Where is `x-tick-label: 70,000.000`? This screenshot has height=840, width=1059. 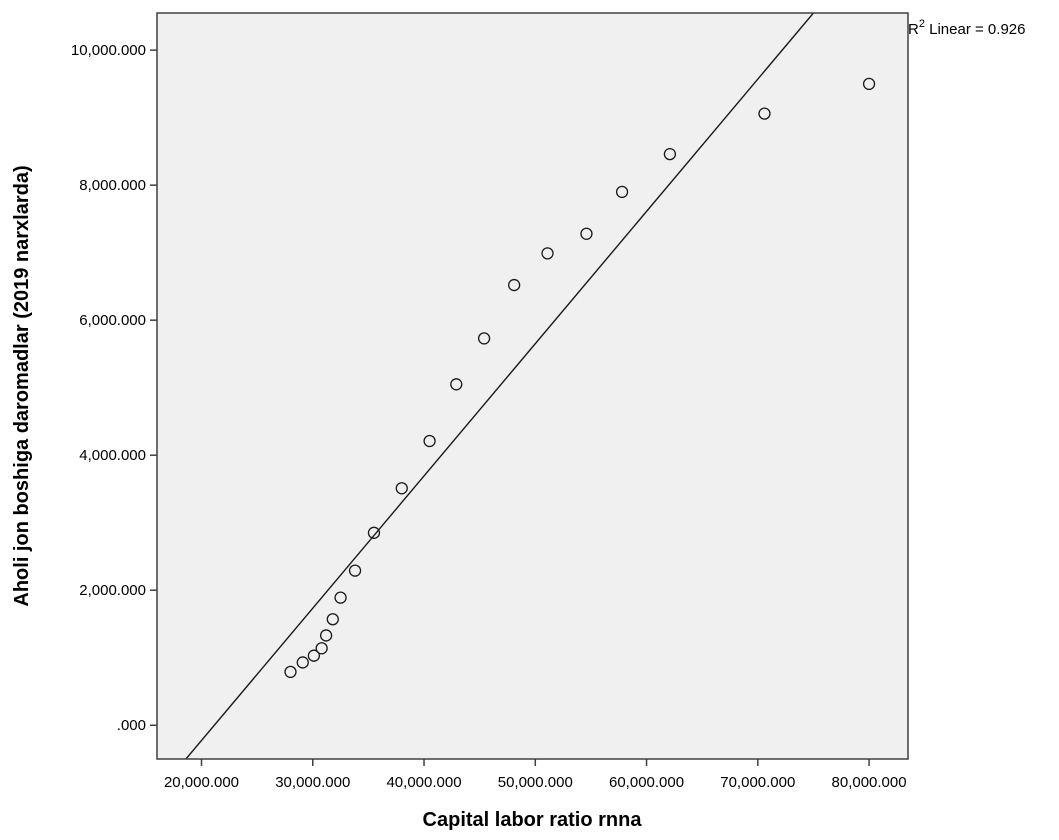 x-tick-label: 70,000.000 is located at coordinates (757, 782).